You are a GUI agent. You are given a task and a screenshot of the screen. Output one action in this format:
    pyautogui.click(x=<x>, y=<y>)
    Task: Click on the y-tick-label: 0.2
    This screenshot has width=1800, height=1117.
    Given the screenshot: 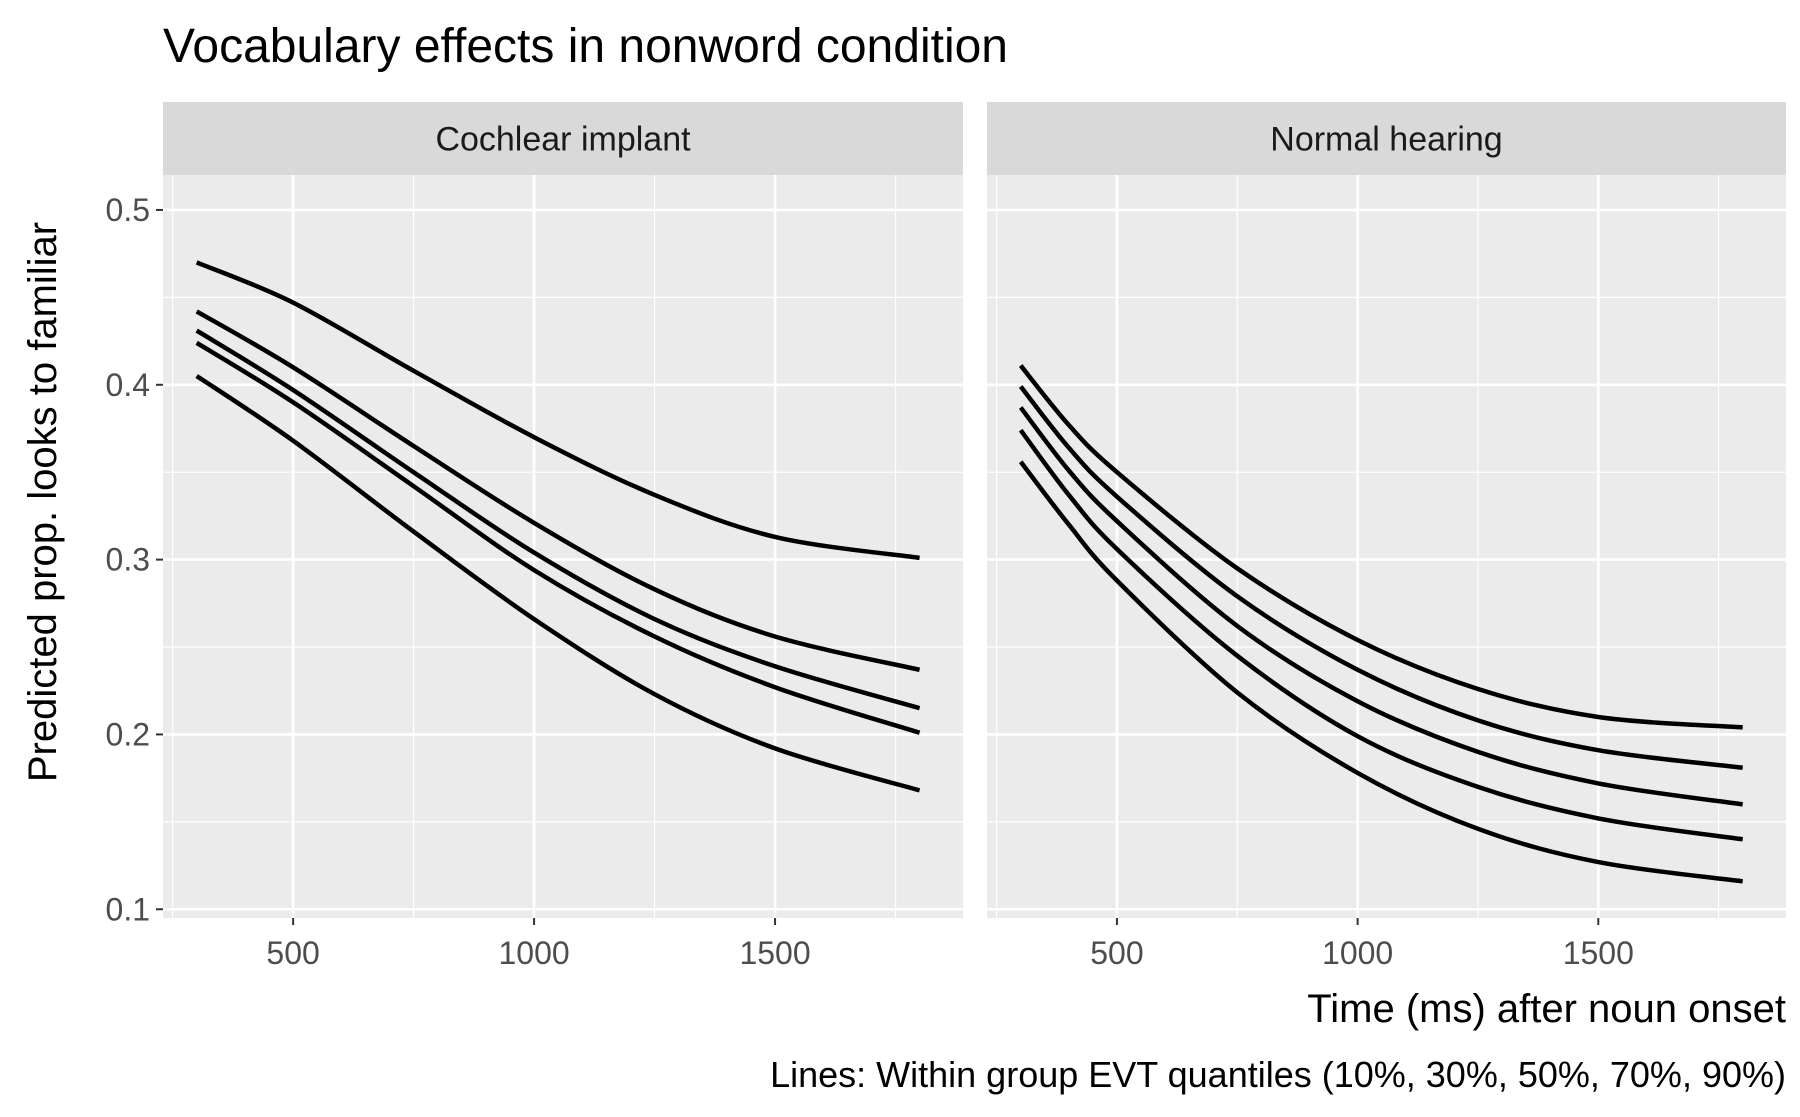 What is the action you would take?
    pyautogui.click(x=128, y=734)
    